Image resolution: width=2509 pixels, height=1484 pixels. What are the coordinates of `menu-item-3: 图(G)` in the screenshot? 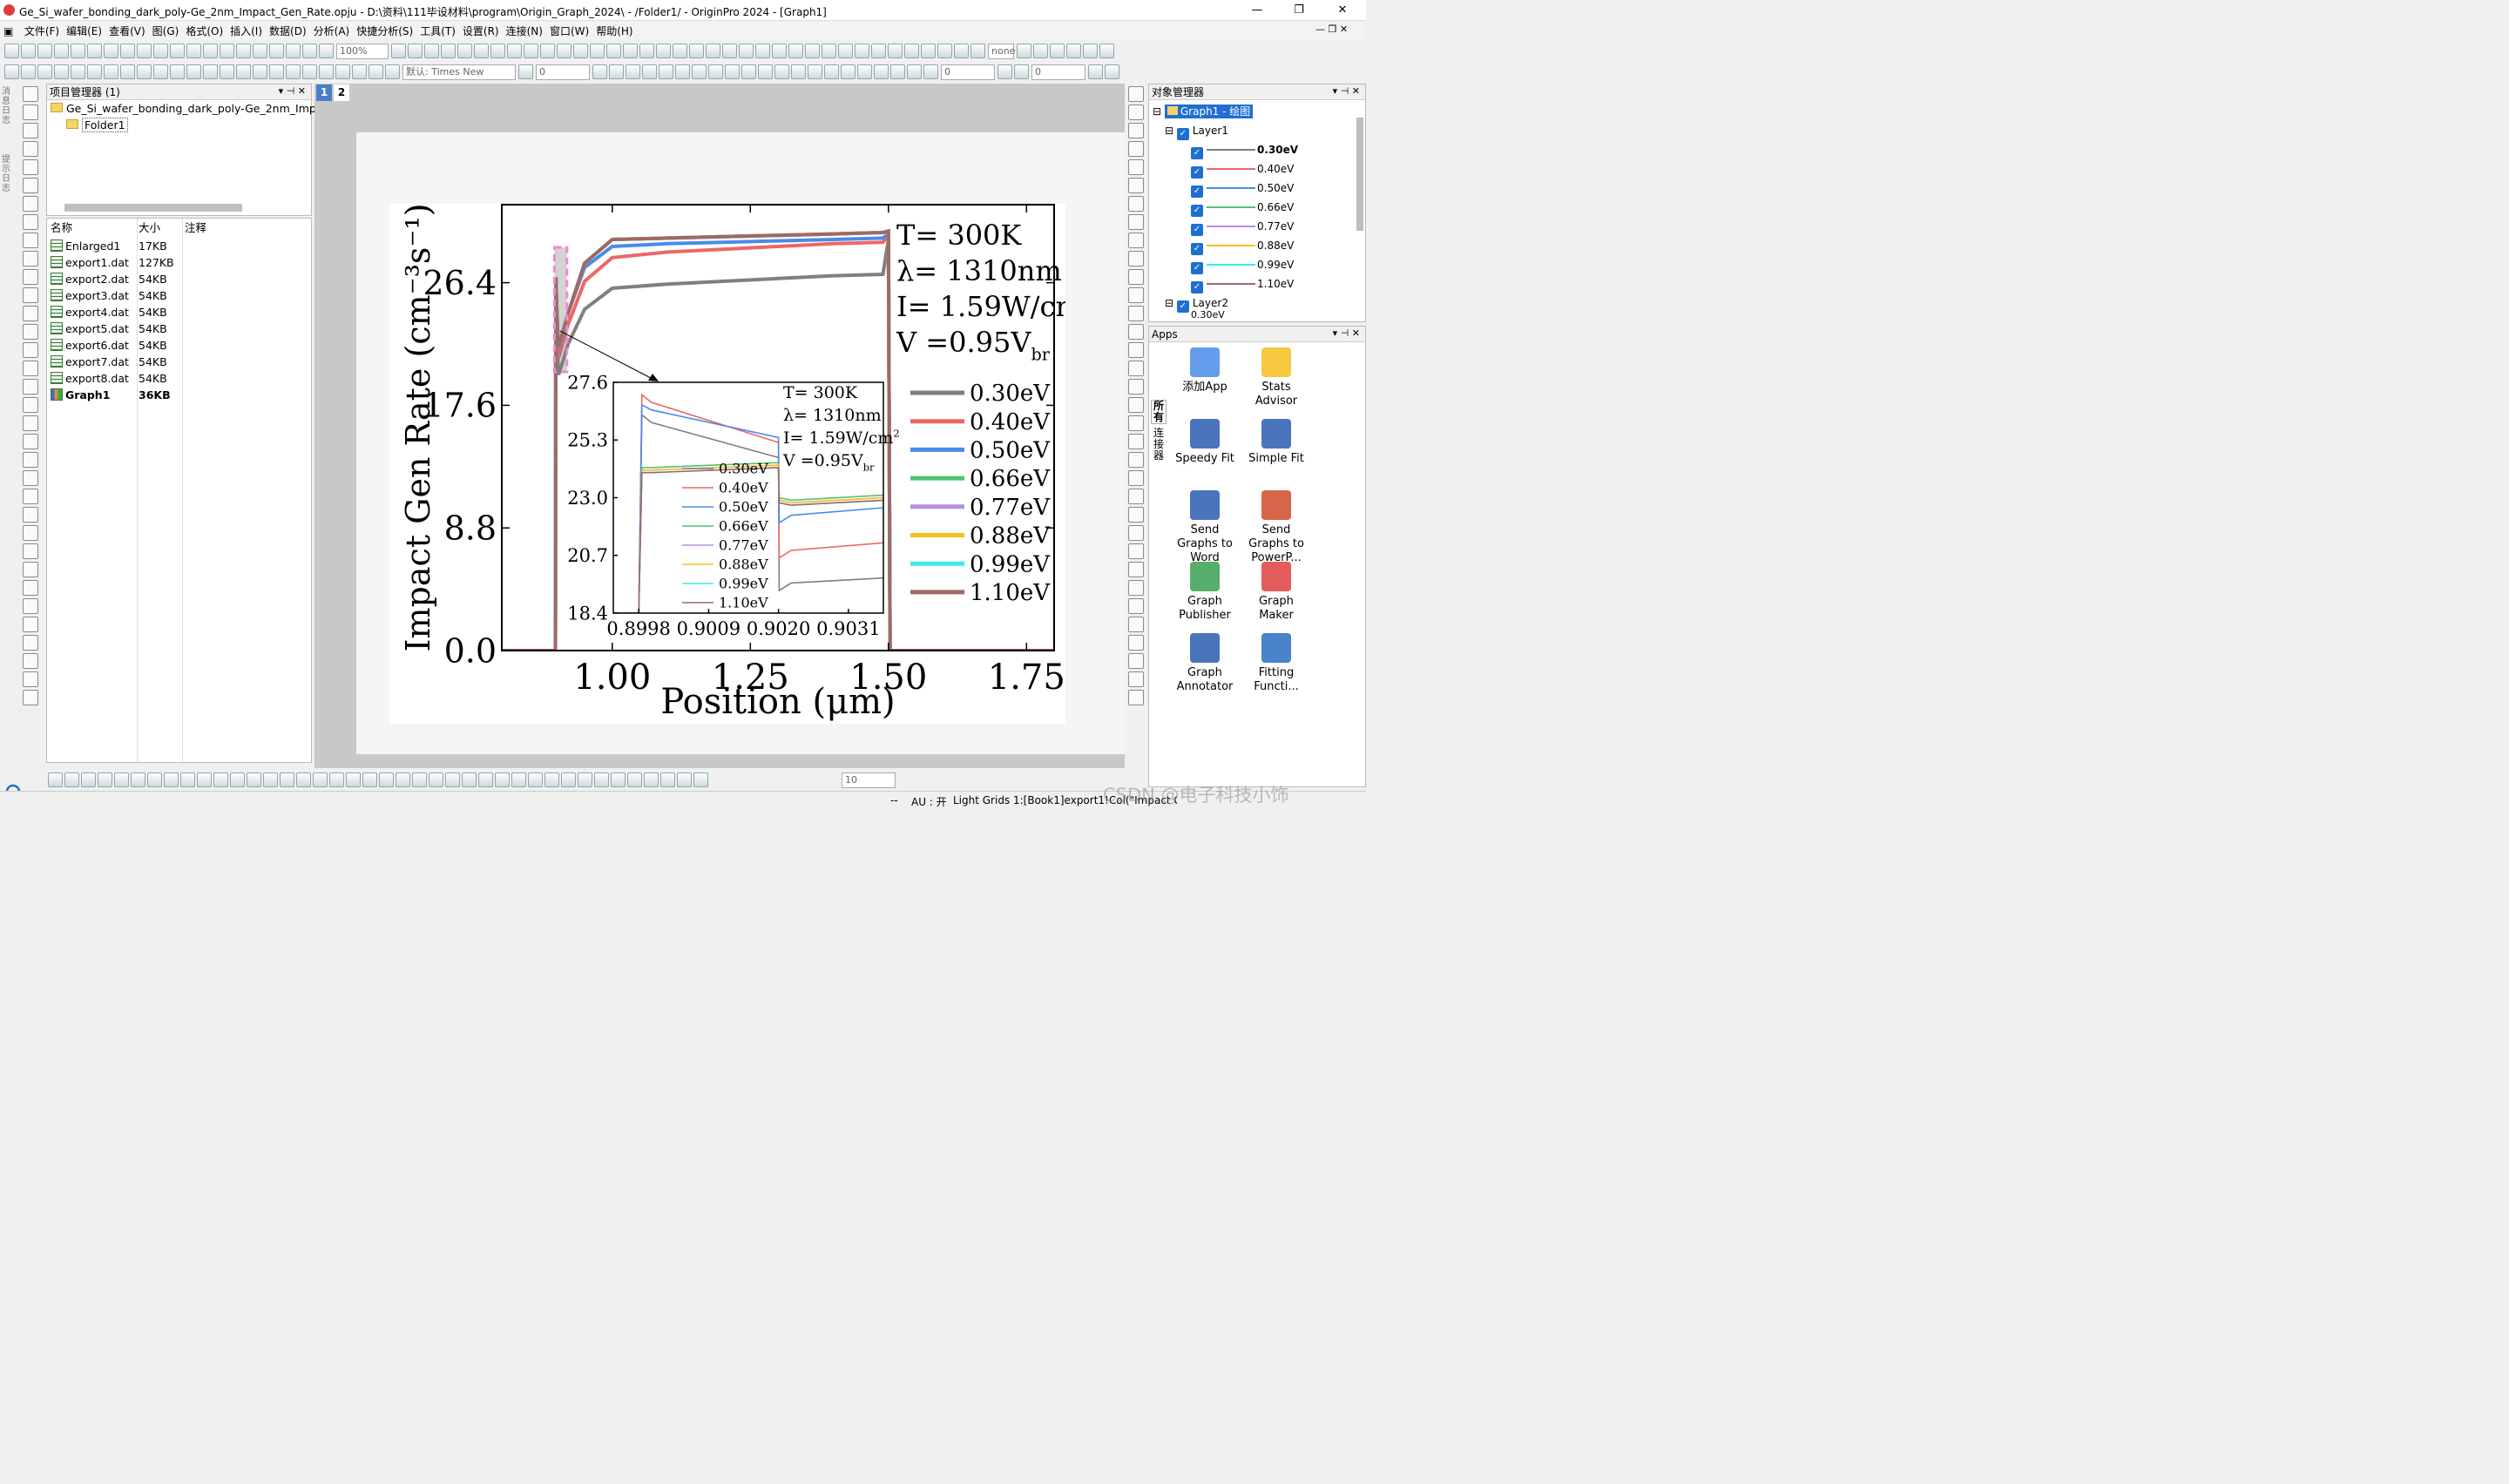 It's located at (165, 31).